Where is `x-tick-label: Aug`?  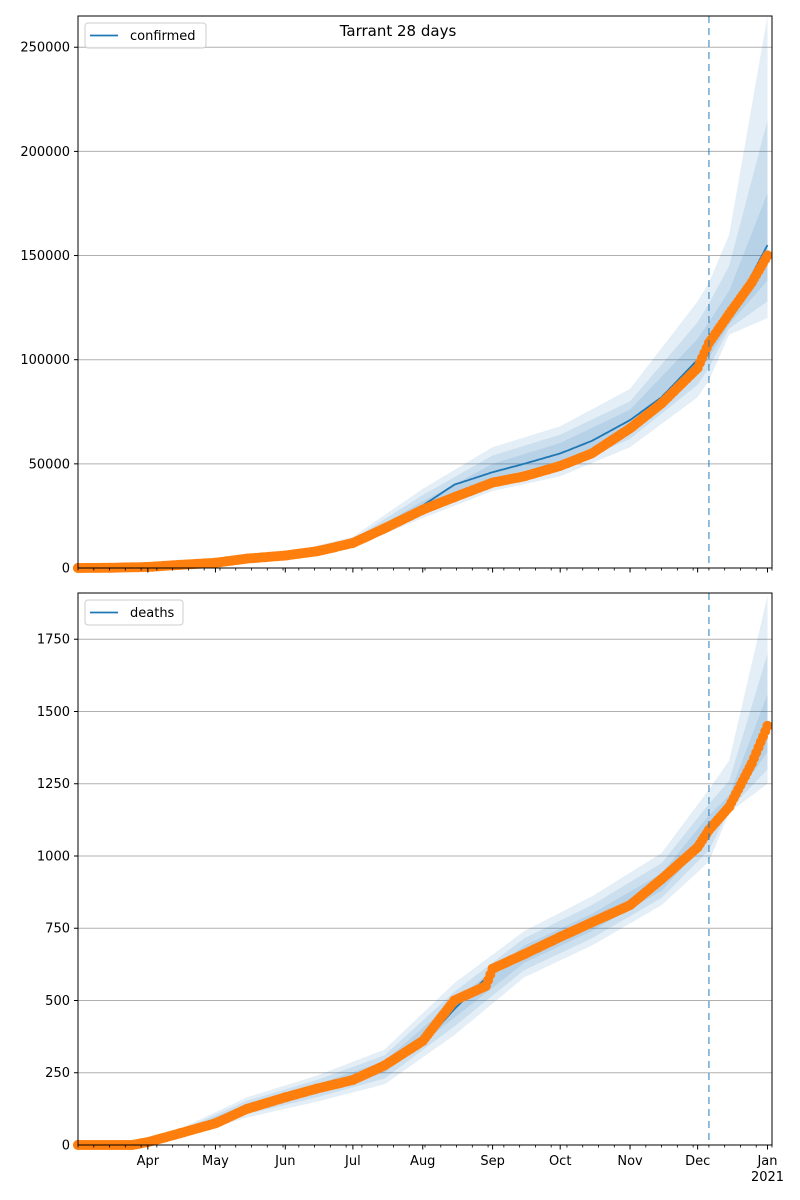 x-tick-label: Aug is located at coordinates (422, 1161).